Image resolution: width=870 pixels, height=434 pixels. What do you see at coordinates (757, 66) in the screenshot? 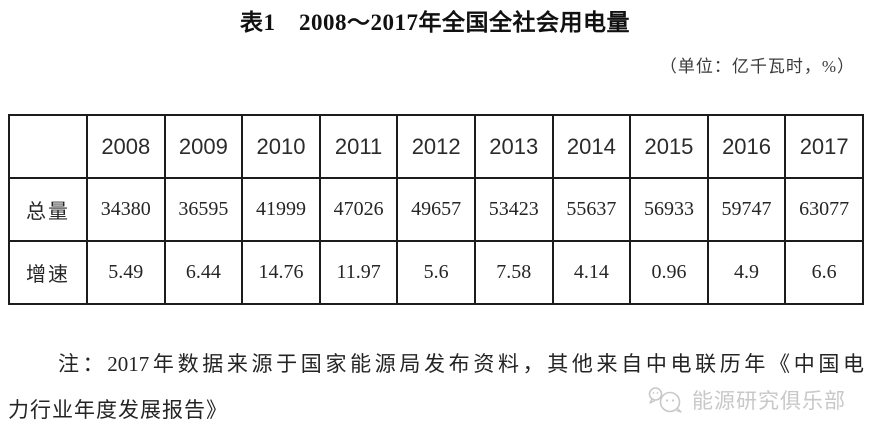
I see `unit-note: （单位：亿千瓦时，%）` at bounding box center [757, 66].